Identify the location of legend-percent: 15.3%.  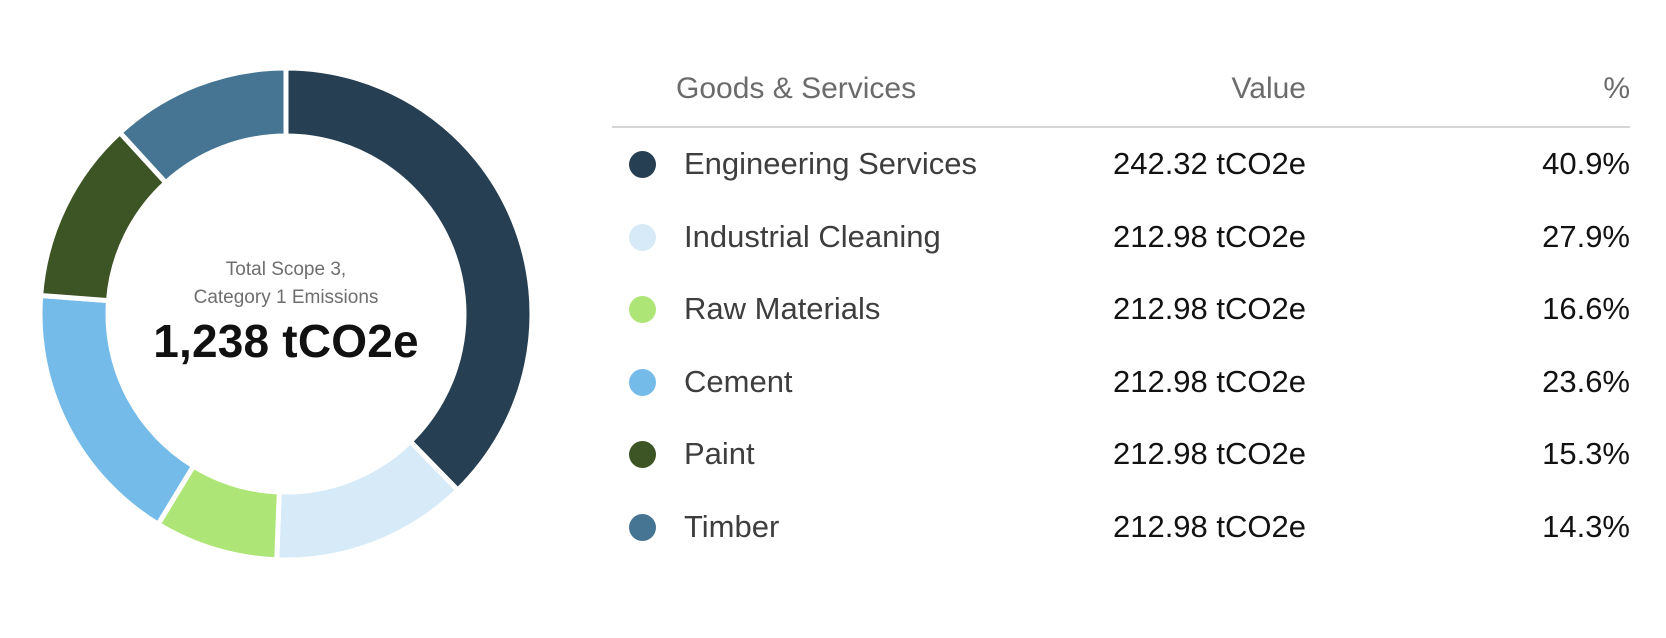
(1586, 454).